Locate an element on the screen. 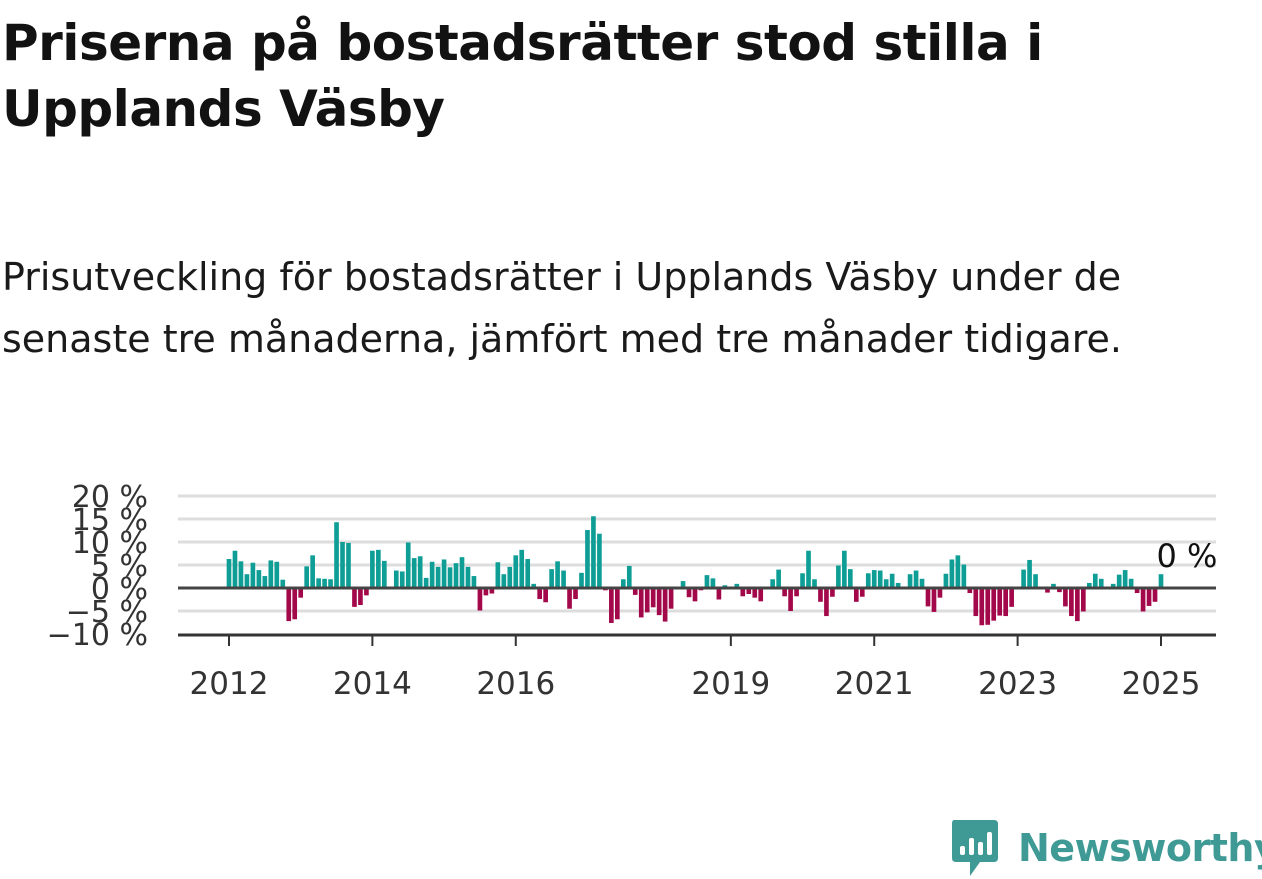  newsworthy-bar-chart-icon is located at coordinates (975, 848).